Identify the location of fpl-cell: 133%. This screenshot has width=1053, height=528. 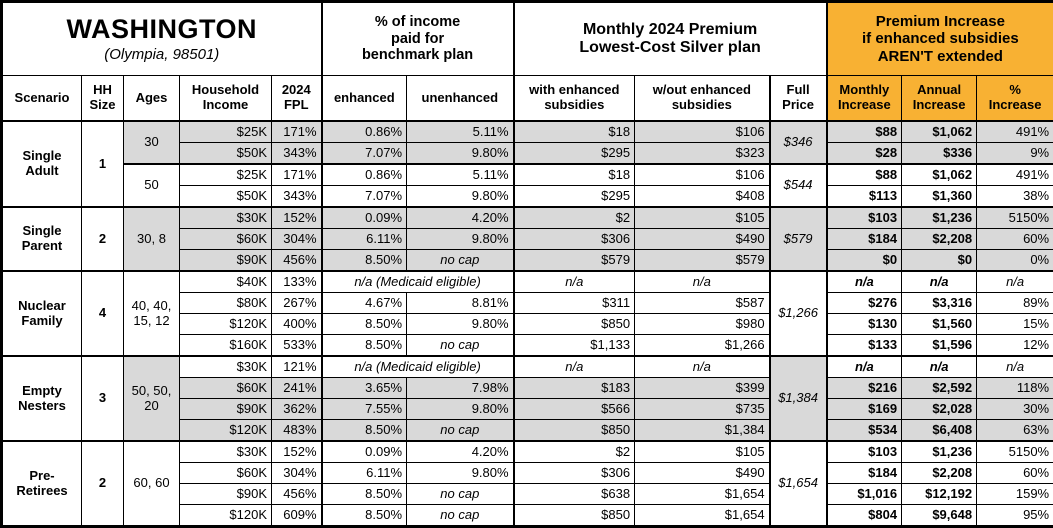
(297, 282).